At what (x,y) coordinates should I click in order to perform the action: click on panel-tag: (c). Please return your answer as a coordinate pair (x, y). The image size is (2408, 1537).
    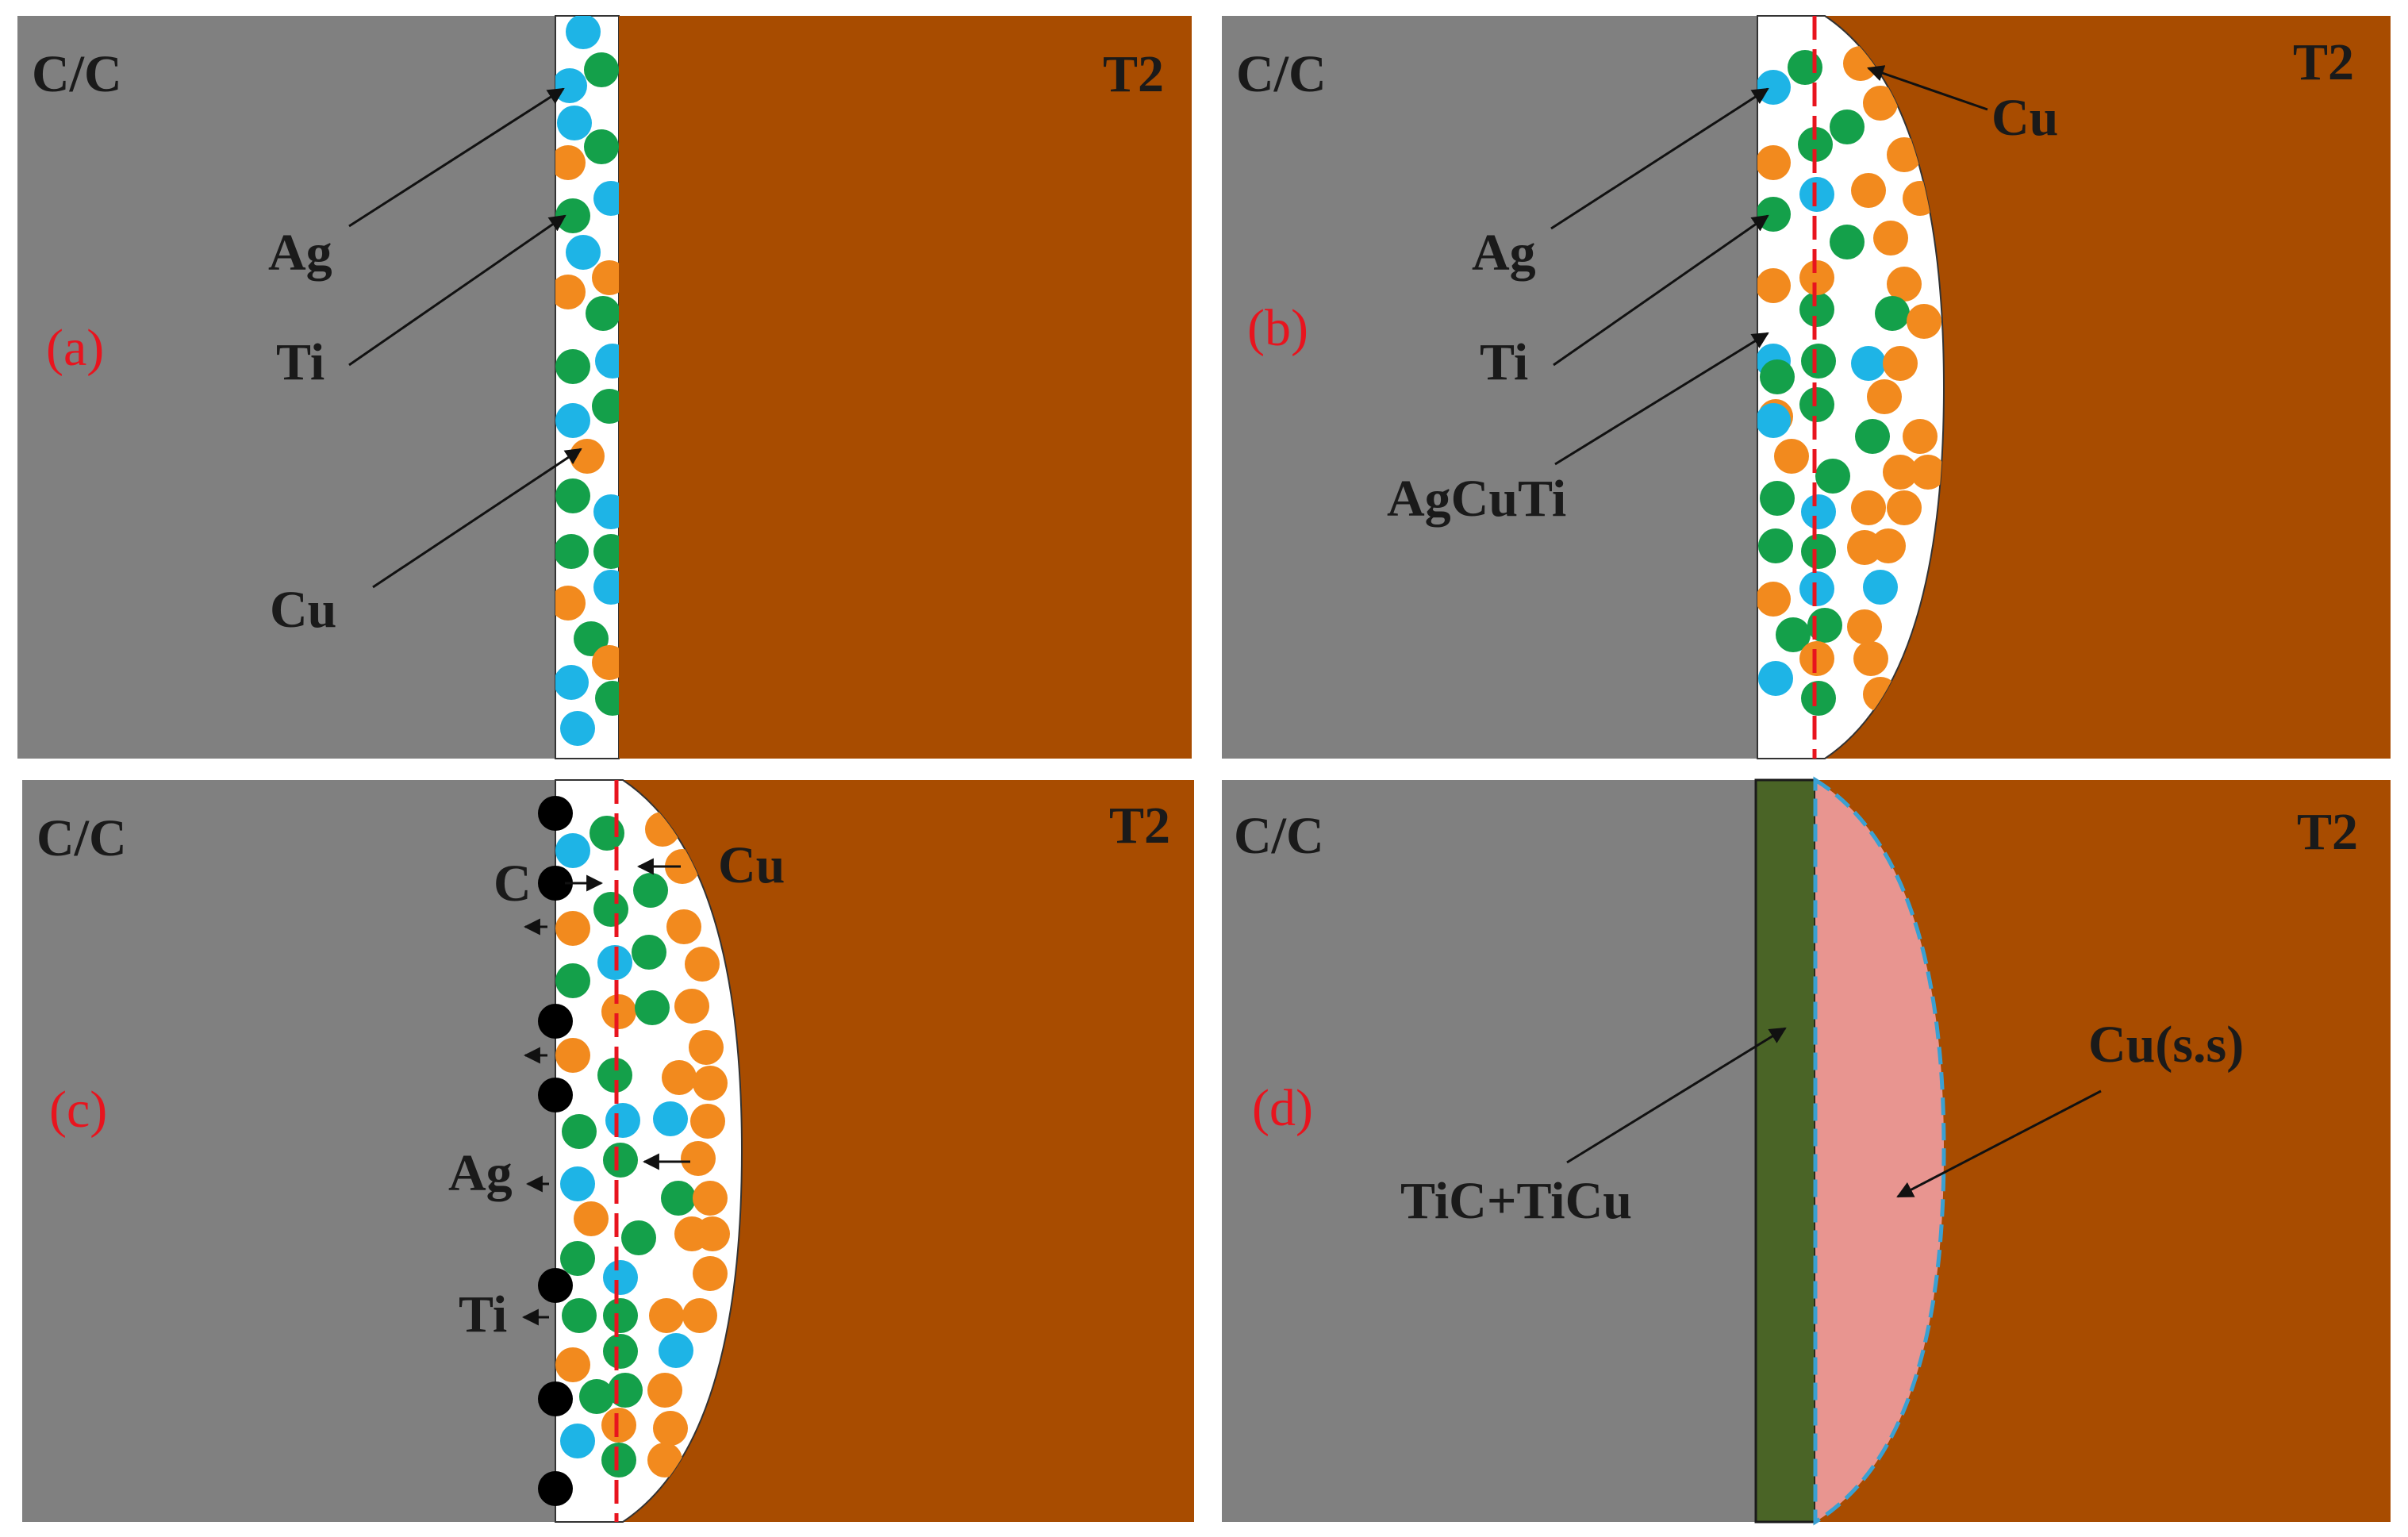
    Looking at the image, I should click on (78, 1110).